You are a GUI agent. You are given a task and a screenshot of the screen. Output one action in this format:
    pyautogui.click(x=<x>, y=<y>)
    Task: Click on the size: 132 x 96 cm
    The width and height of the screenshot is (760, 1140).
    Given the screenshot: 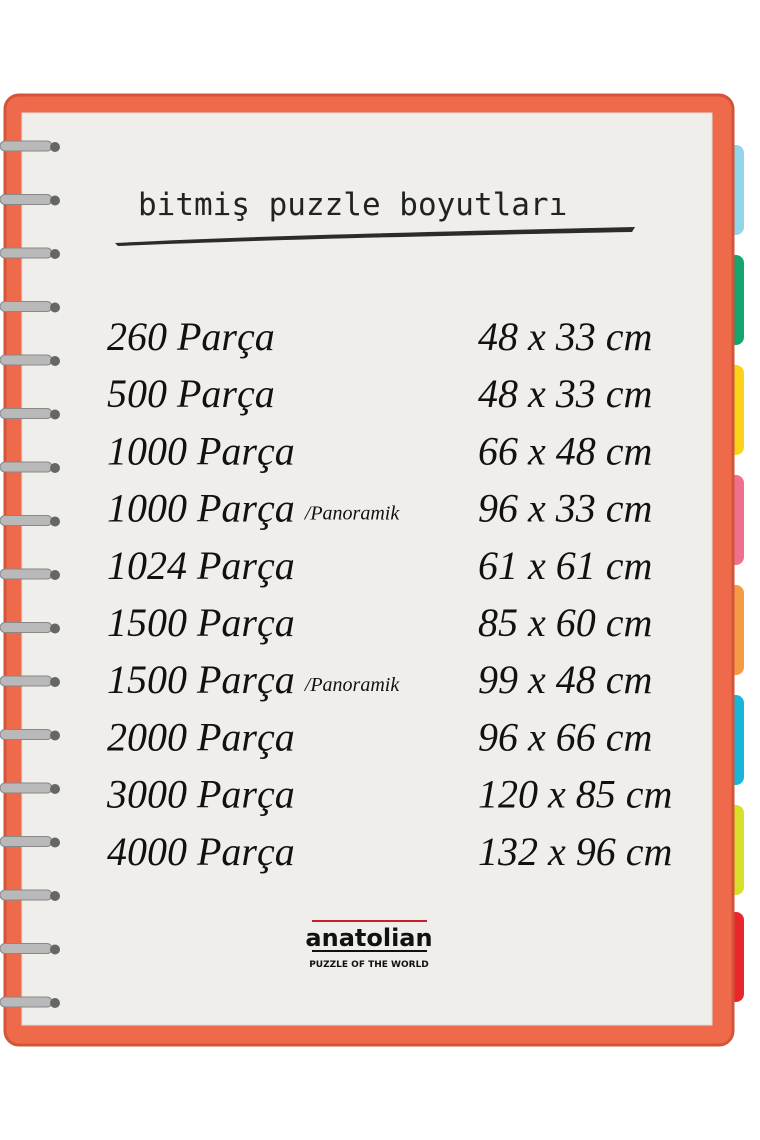 What is the action you would take?
    pyautogui.click(x=575, y=851)
    